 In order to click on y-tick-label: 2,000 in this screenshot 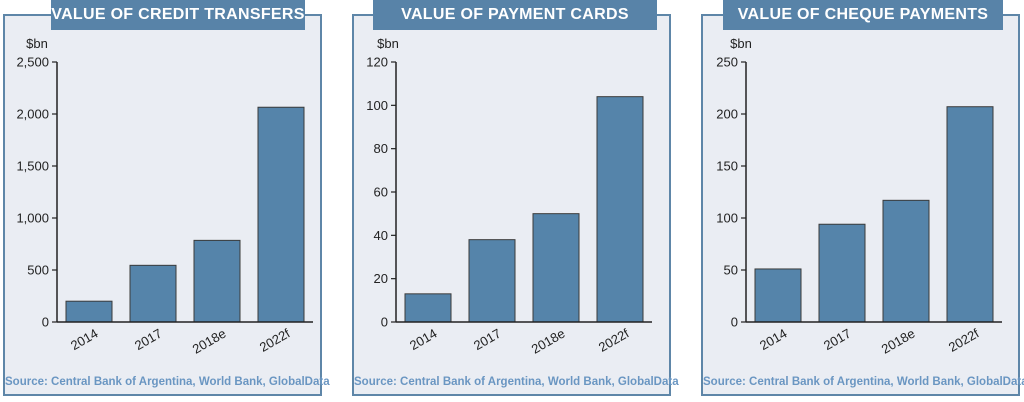, I will do `click(32, 114)`.